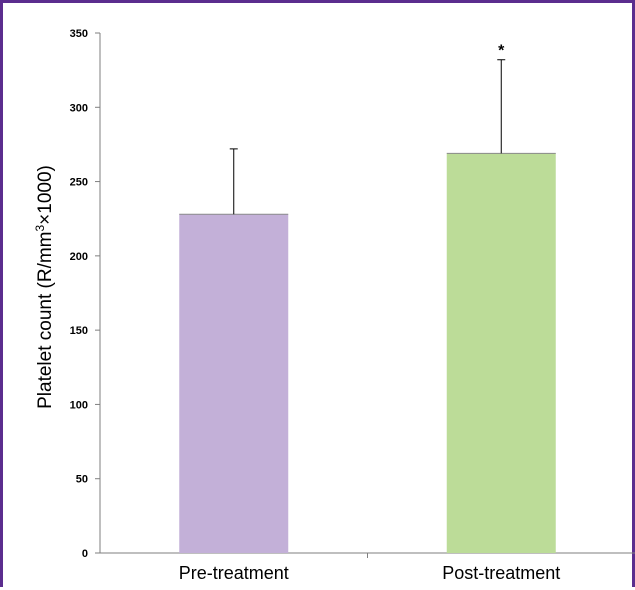  I want to click on y-tick-label: 300, so click(79, 108).